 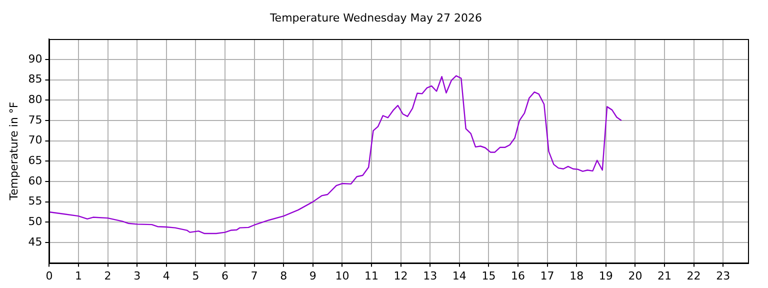 What do you see at coordinates (371, 275) in the screenshot?
I see `x-tick-label: 11` at bounding box center [371, 275].